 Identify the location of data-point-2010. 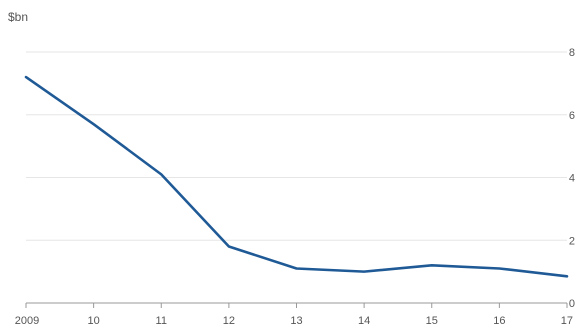
(93, 124).